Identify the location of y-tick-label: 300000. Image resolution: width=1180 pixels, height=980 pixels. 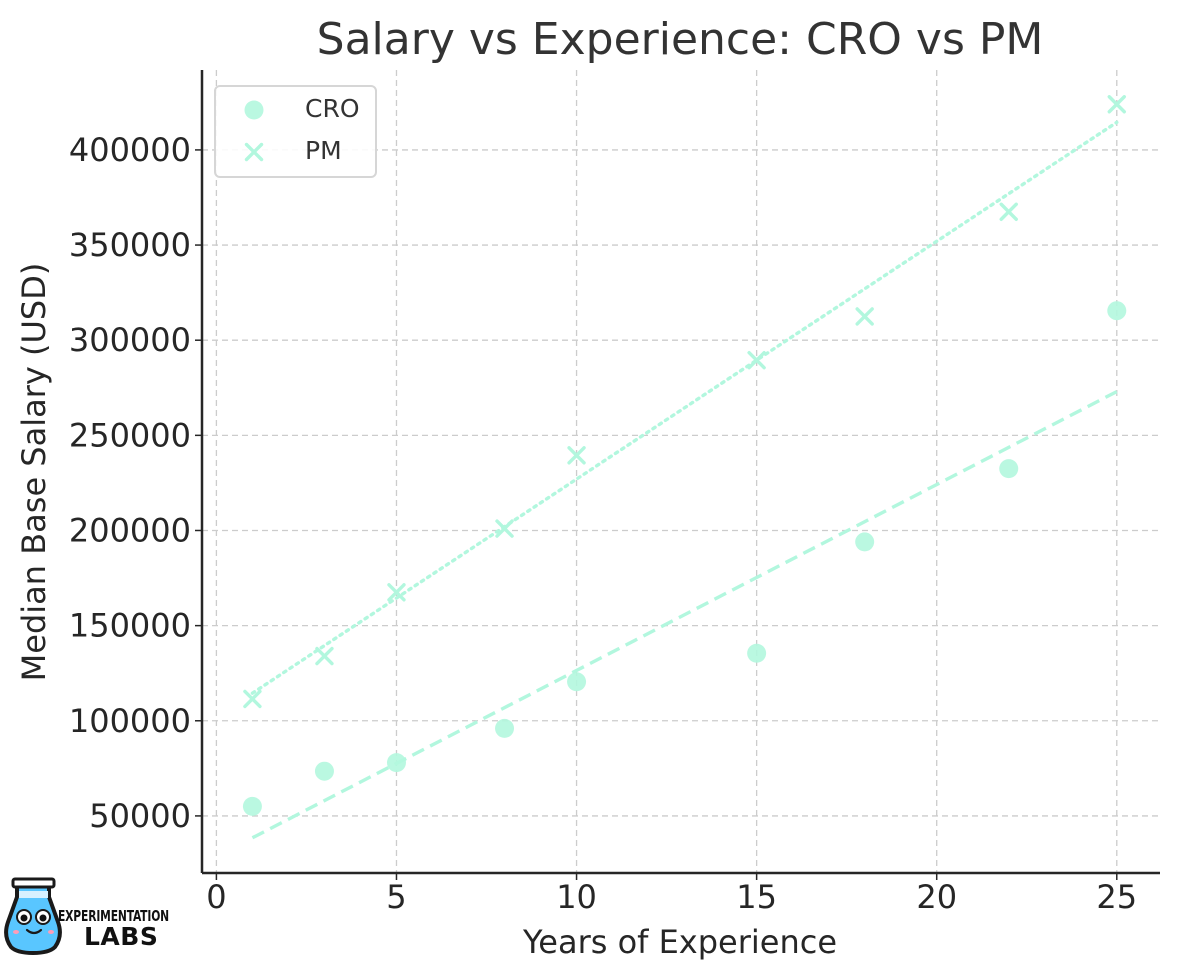
(130, 340).